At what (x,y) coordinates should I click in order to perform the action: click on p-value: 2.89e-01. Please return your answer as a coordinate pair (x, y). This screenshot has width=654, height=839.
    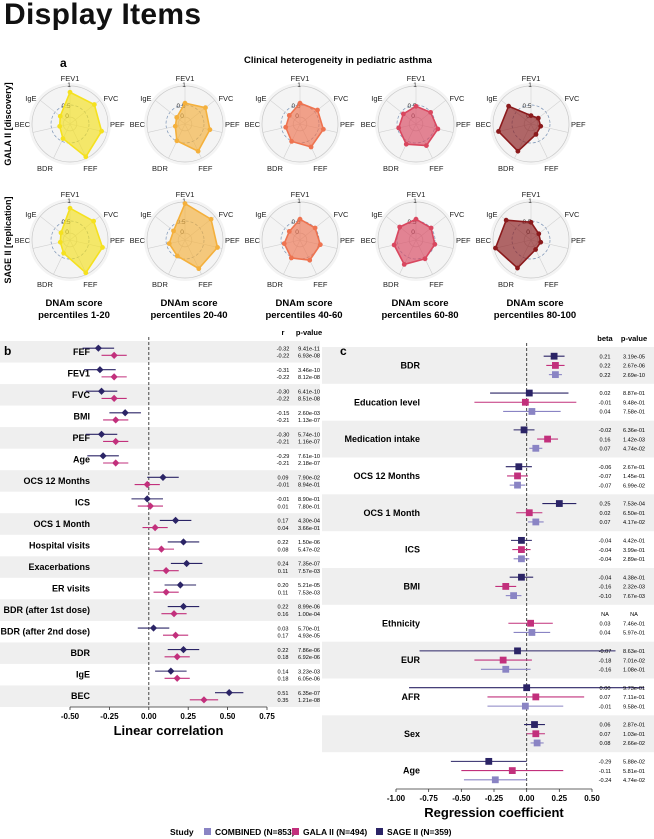
    Looking at the image, I should click on (634, 560).